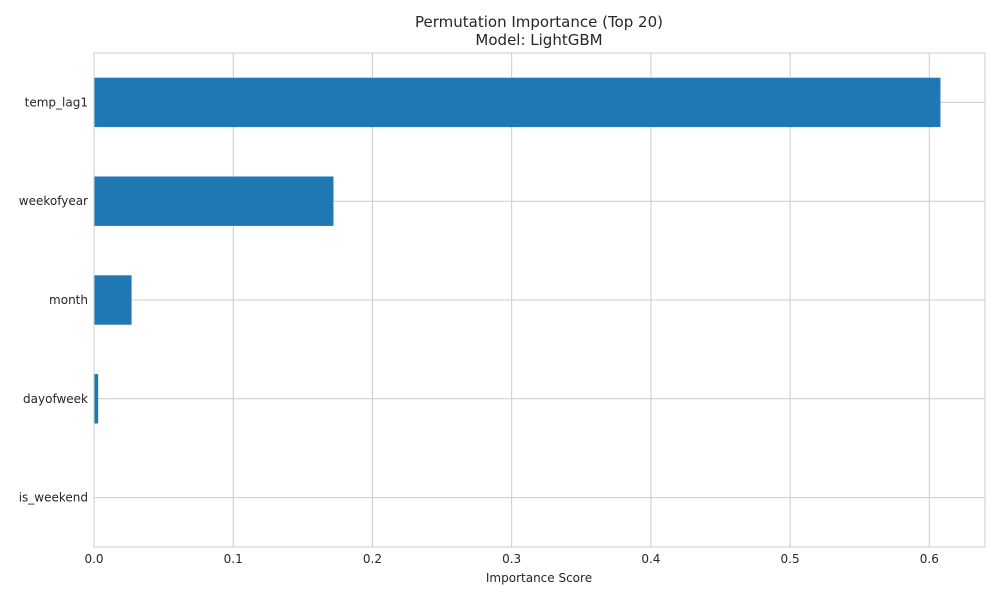 This screenshot has height=600, width=1000. What do you see at coordinates (539, 578) in the screenshot?
I see `x-axis-label: Importance Score` at bounding box center [539, 578].